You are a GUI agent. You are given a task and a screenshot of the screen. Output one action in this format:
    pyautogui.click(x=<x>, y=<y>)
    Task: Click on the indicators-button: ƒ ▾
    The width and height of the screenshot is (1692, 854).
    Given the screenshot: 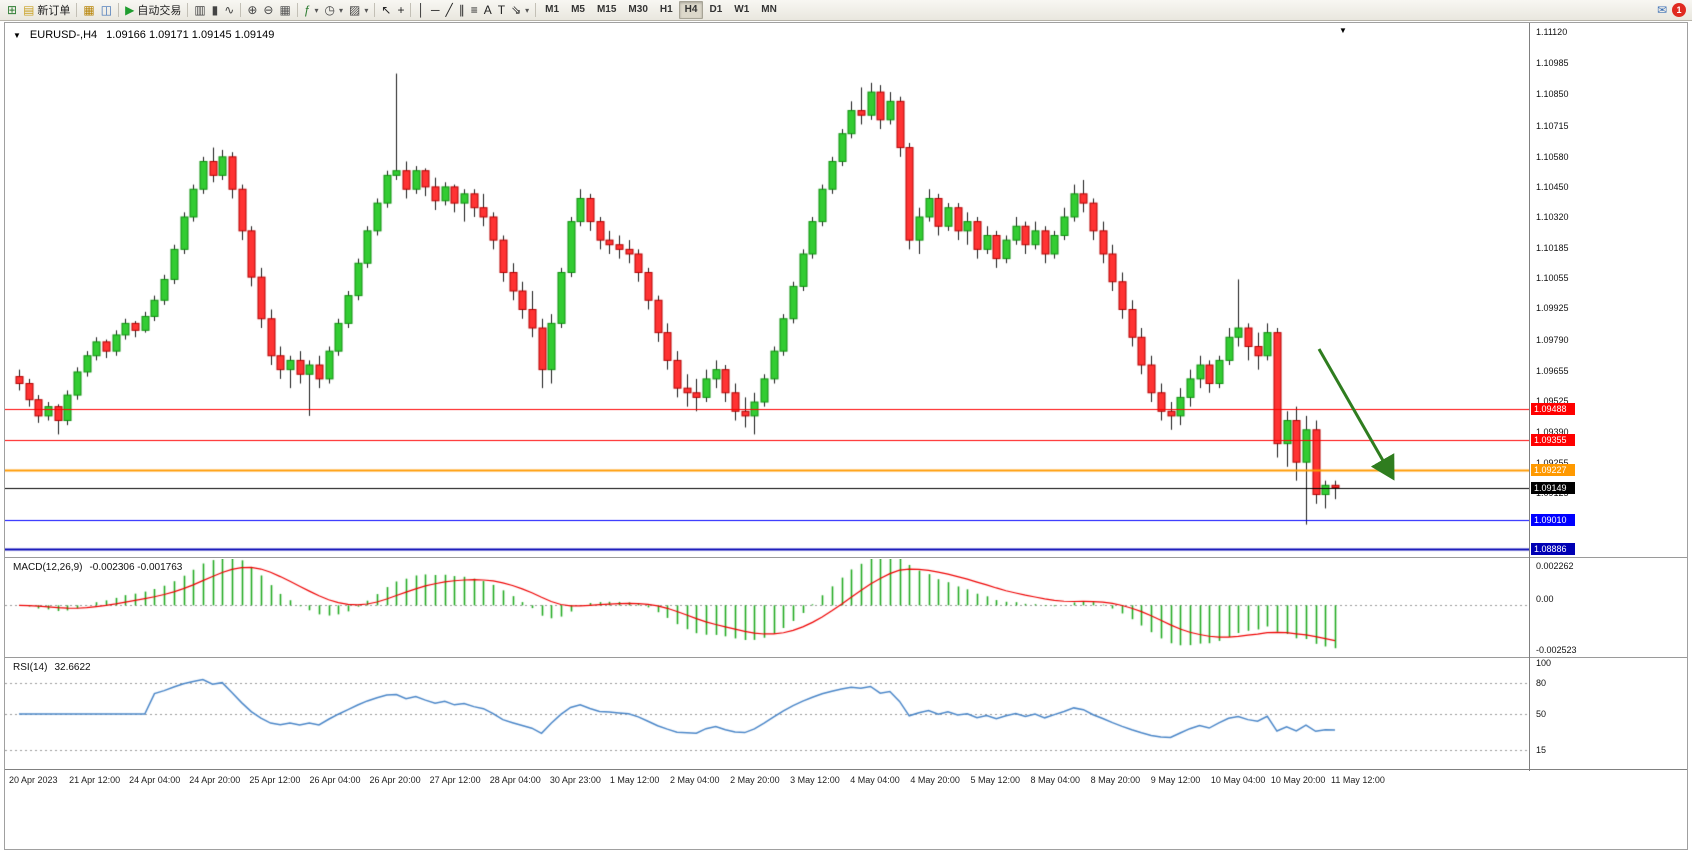 What is the action you would take?
    pyautogui.click(x=311, y=10)
    